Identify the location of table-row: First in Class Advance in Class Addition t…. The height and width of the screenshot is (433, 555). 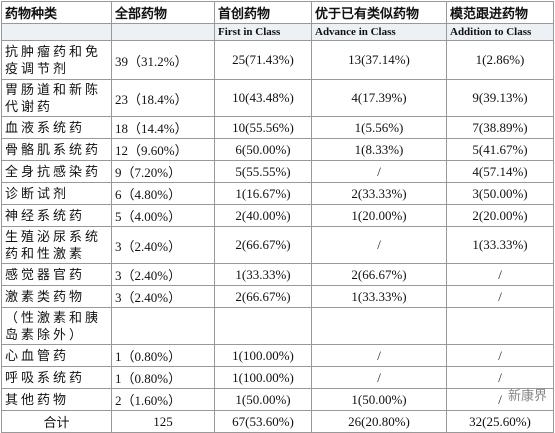
(277, 32).